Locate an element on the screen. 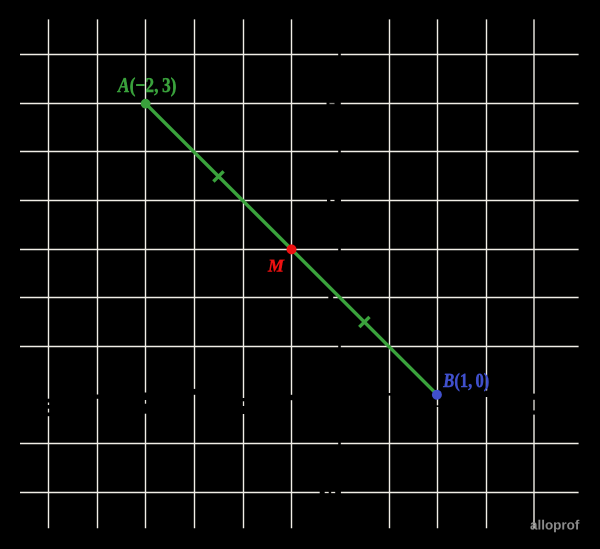 This screenshot has height=549, width=600. svg-text: B(1, 0) is located at coordinates (465, 381).